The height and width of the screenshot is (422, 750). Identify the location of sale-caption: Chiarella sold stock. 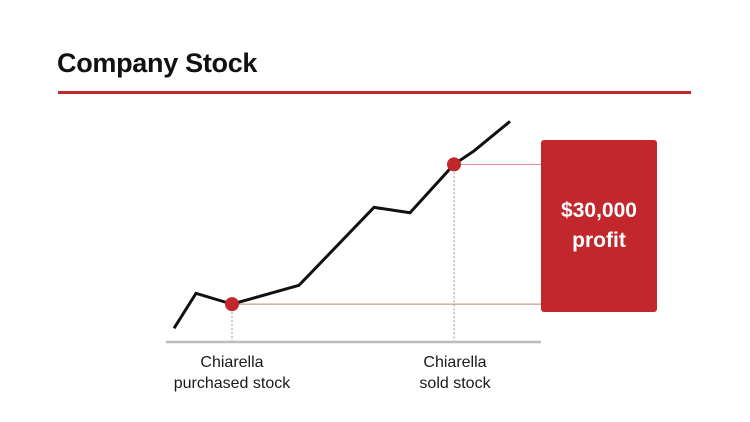
(455, 373).